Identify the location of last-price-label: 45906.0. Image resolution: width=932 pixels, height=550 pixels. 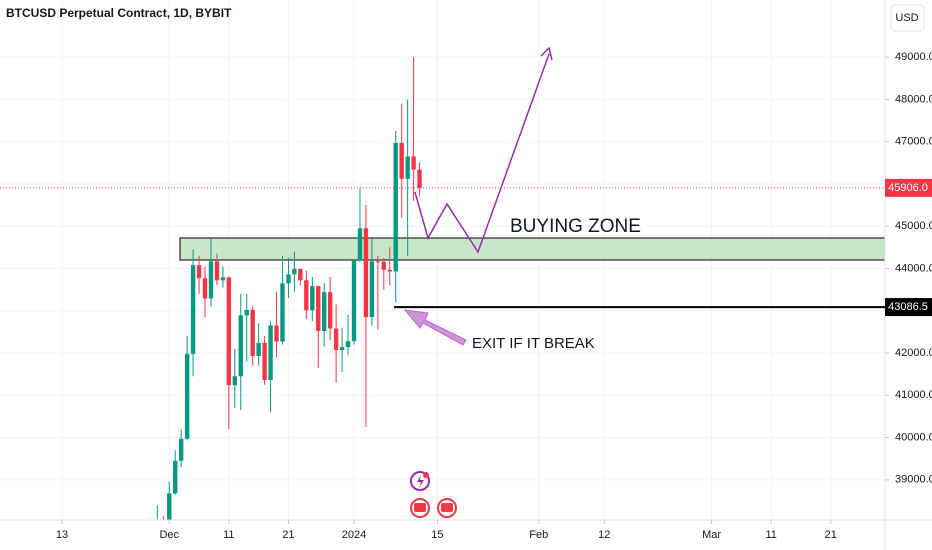
(908, 188).